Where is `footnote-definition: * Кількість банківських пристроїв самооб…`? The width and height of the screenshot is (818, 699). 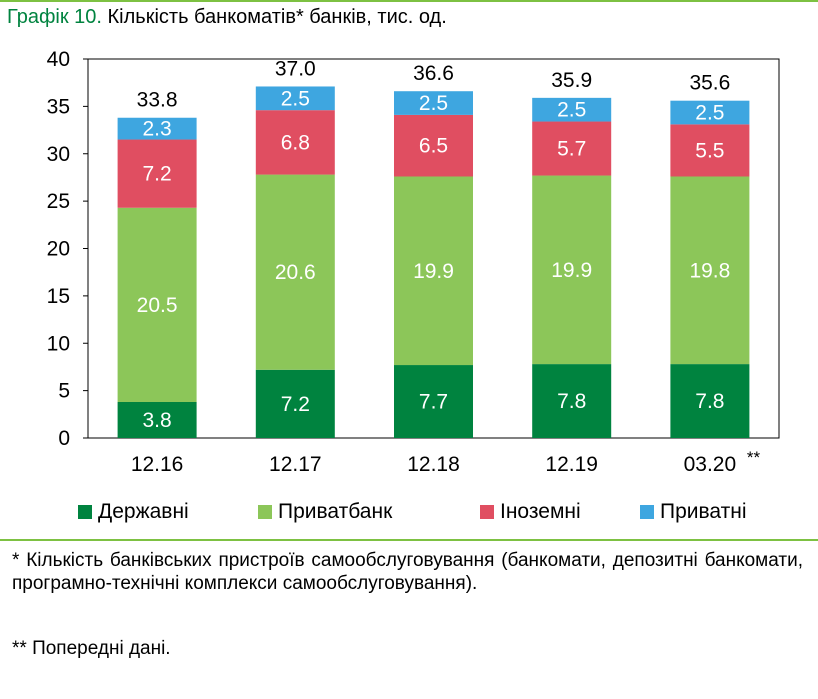
footnote-definition: * Кількість банківських пристроїв самооб… is located at coordinates (407, 572).